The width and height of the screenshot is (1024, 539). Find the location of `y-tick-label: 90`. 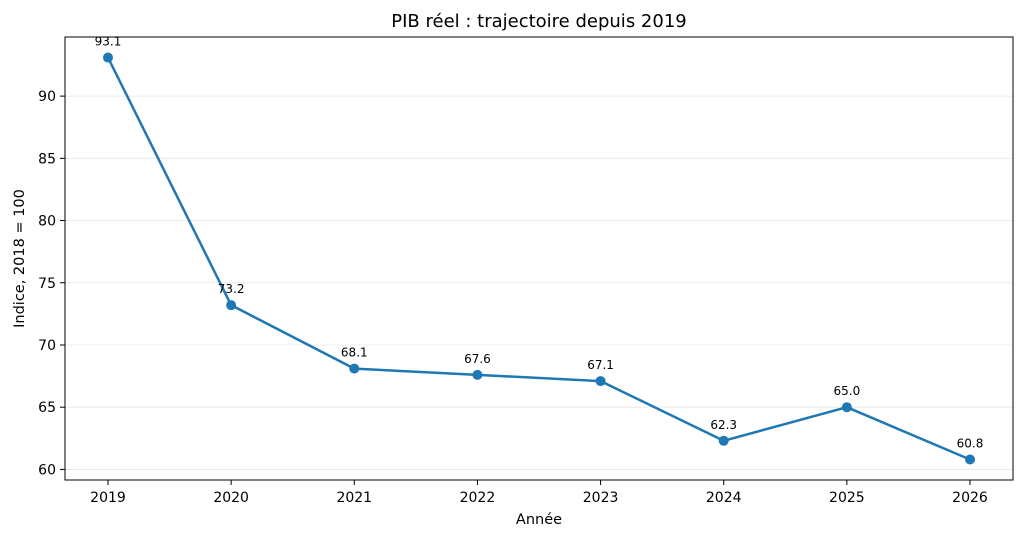

y-tick-label: 90 is located at coordinates (47, 97).